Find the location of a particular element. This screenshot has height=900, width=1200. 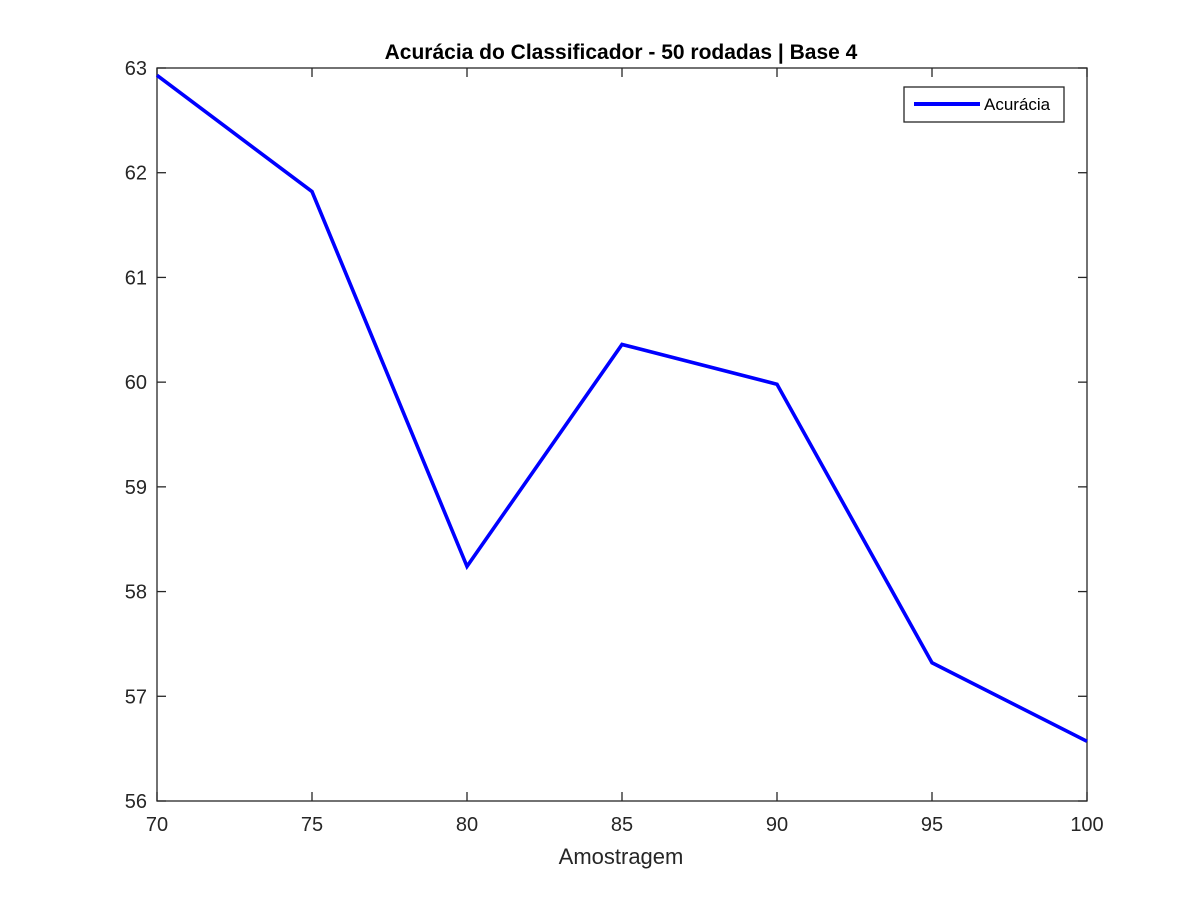

y-tick-label: 58 is located at coordinates (136, 593).